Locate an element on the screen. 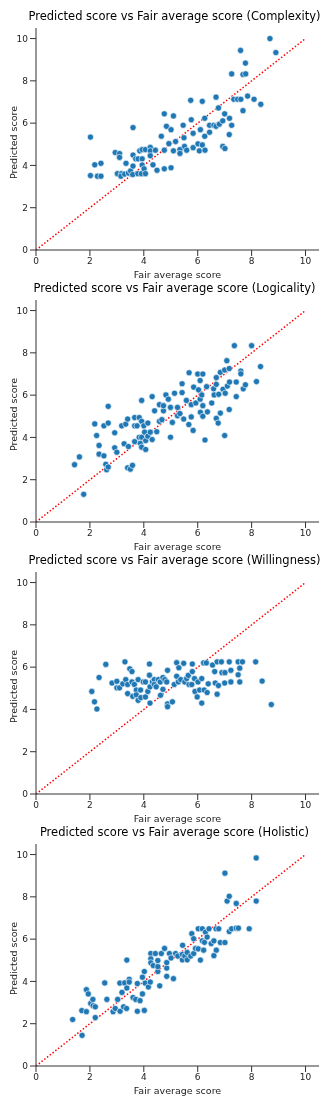  chart-title: Predicted score vs Fair average score (Logicality) is located at coordinates (174, 288).